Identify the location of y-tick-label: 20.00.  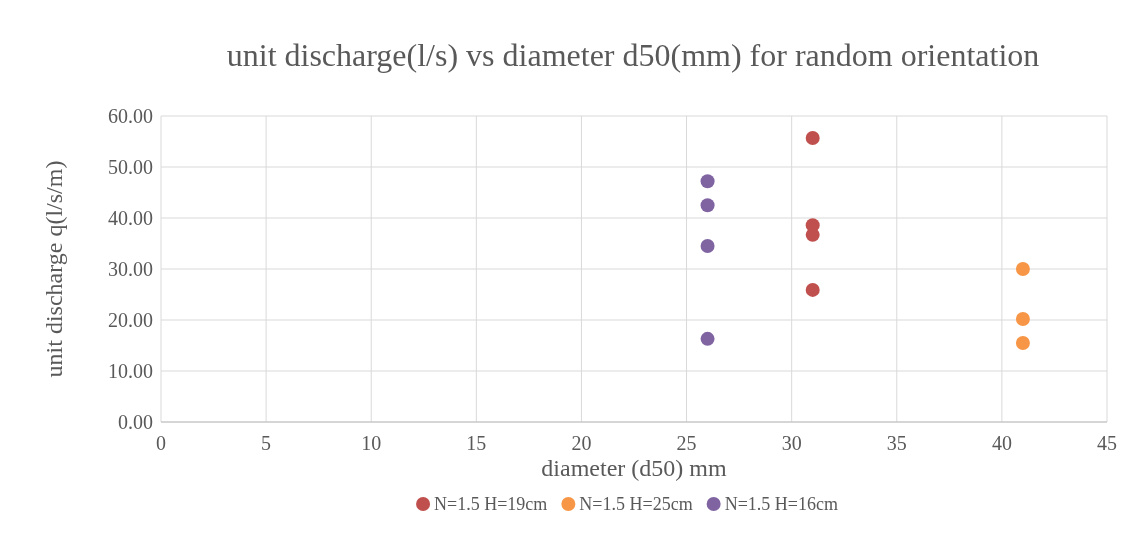
(130, 320).